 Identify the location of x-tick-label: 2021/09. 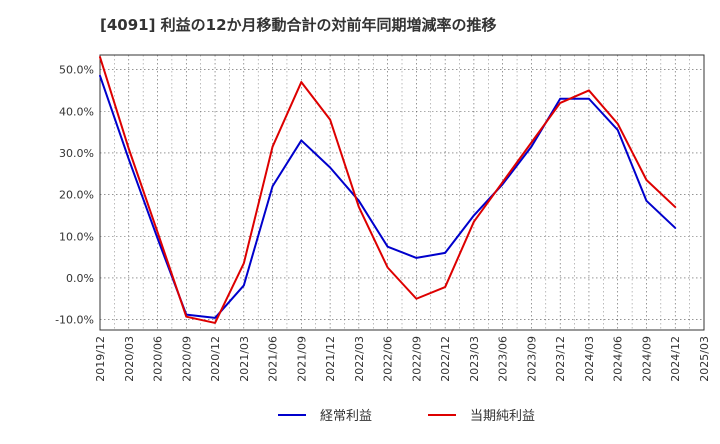
(301, 359).